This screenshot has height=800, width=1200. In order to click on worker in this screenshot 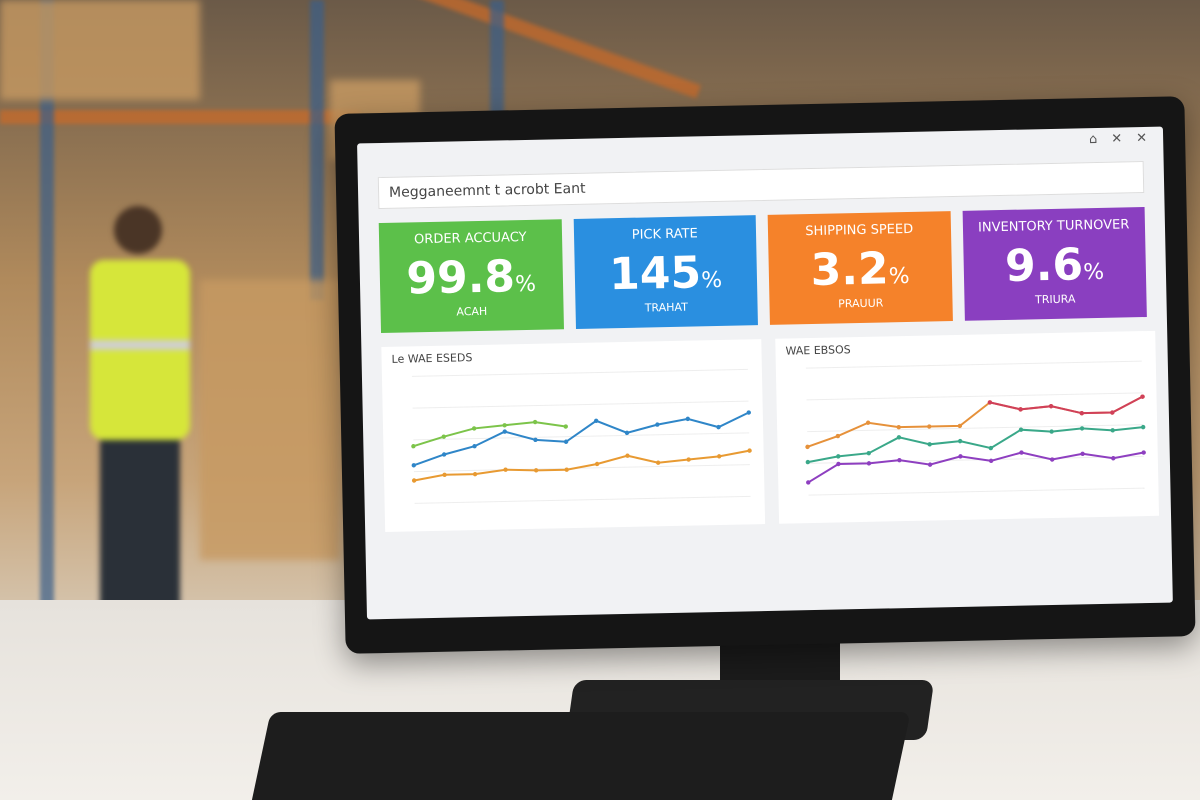, I will do `click(140, 418)`.